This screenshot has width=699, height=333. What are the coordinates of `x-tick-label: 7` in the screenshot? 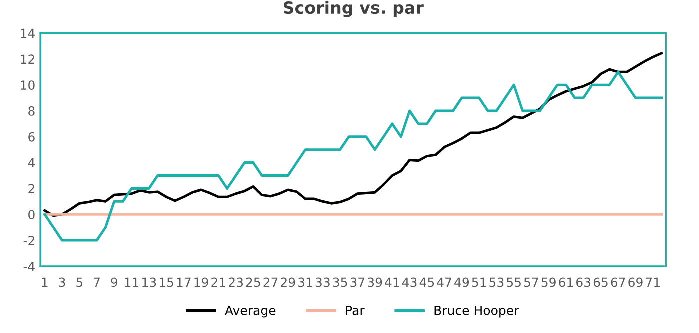 It's located at (97, 283).